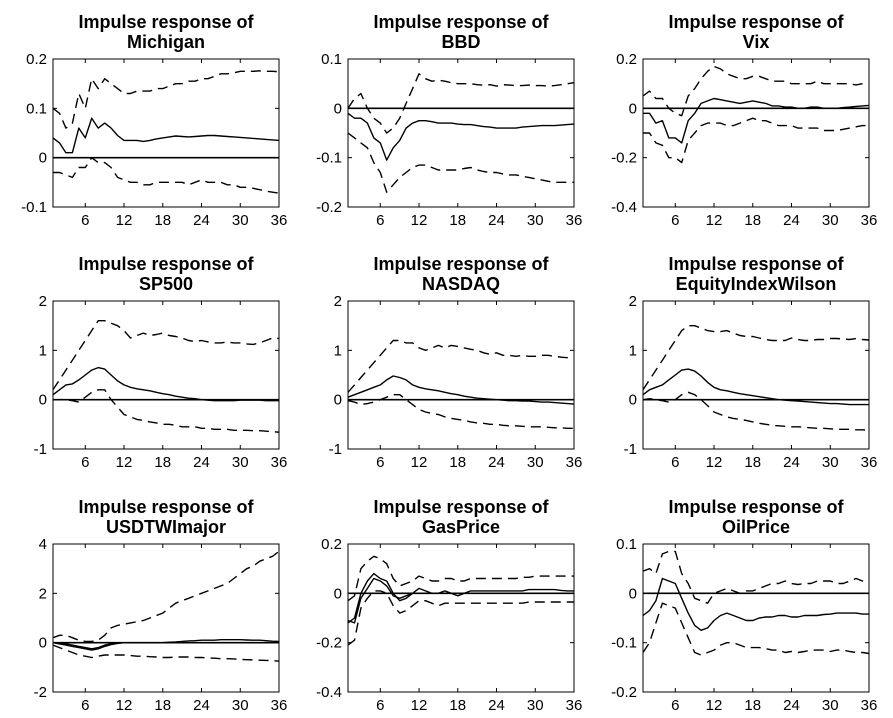 This screenshot has width=893, height=718. I want to click on y-tick-label: -2, so click(40, 692).